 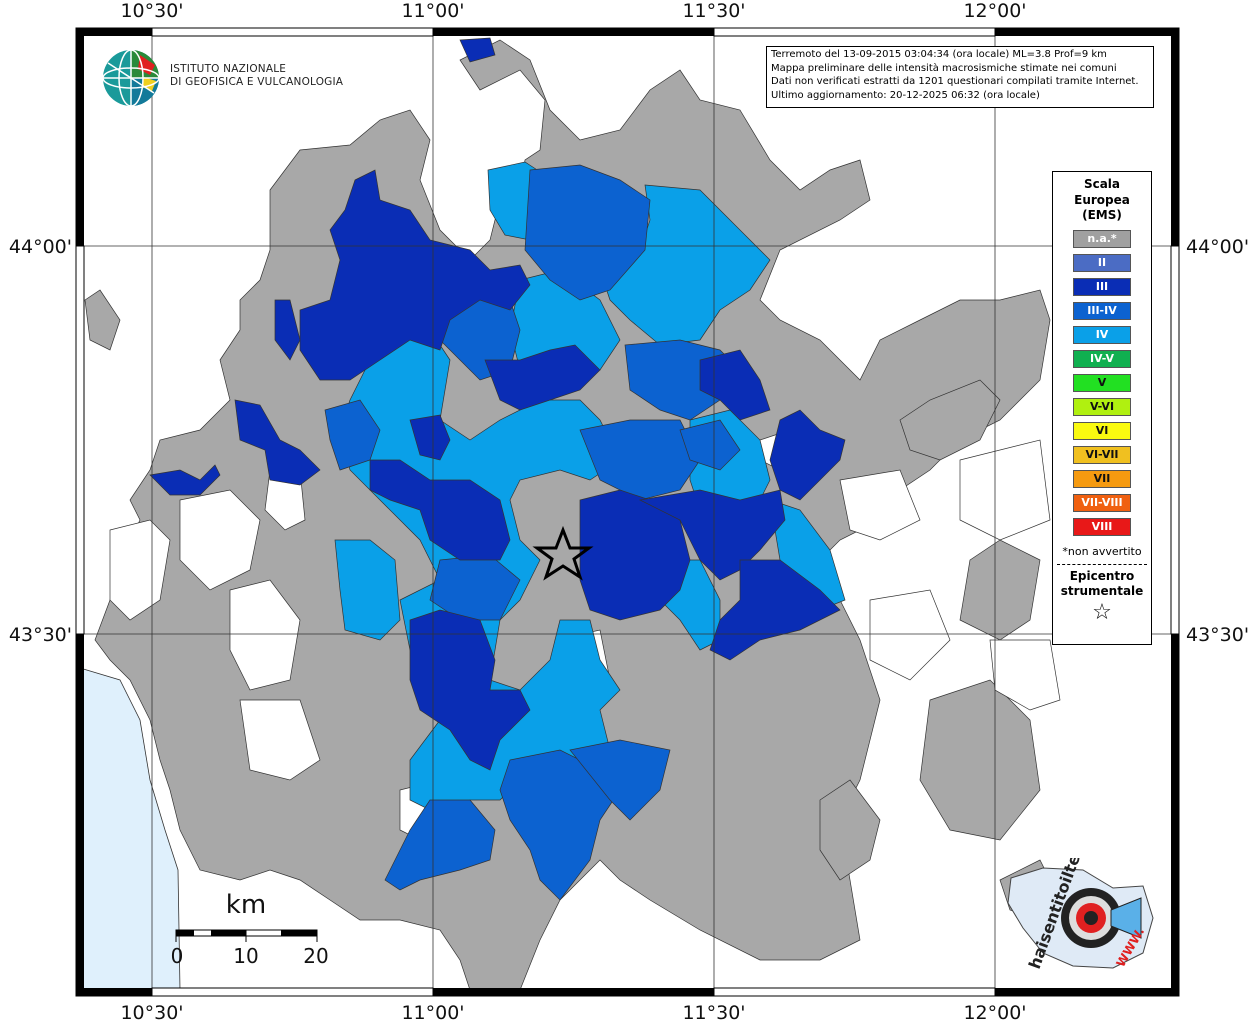 What do you see at coordinates (563, 553) in the screenshot?
I see `epicenter-star-icon` at bounding box center [563, 553].